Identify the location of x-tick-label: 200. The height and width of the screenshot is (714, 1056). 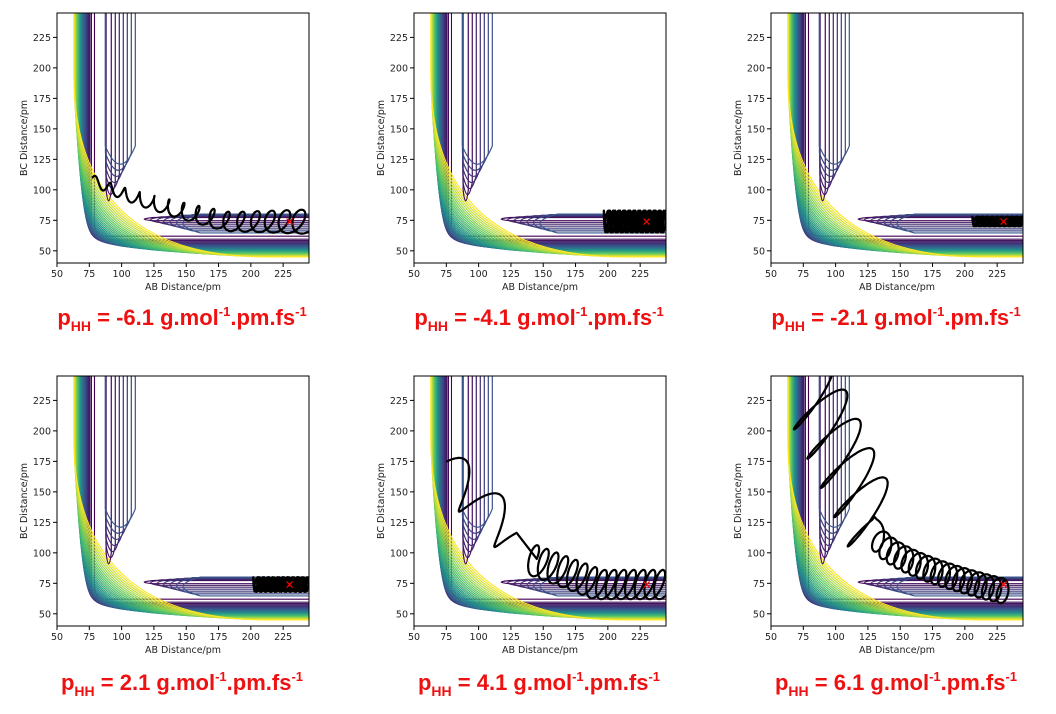
(965, 274).